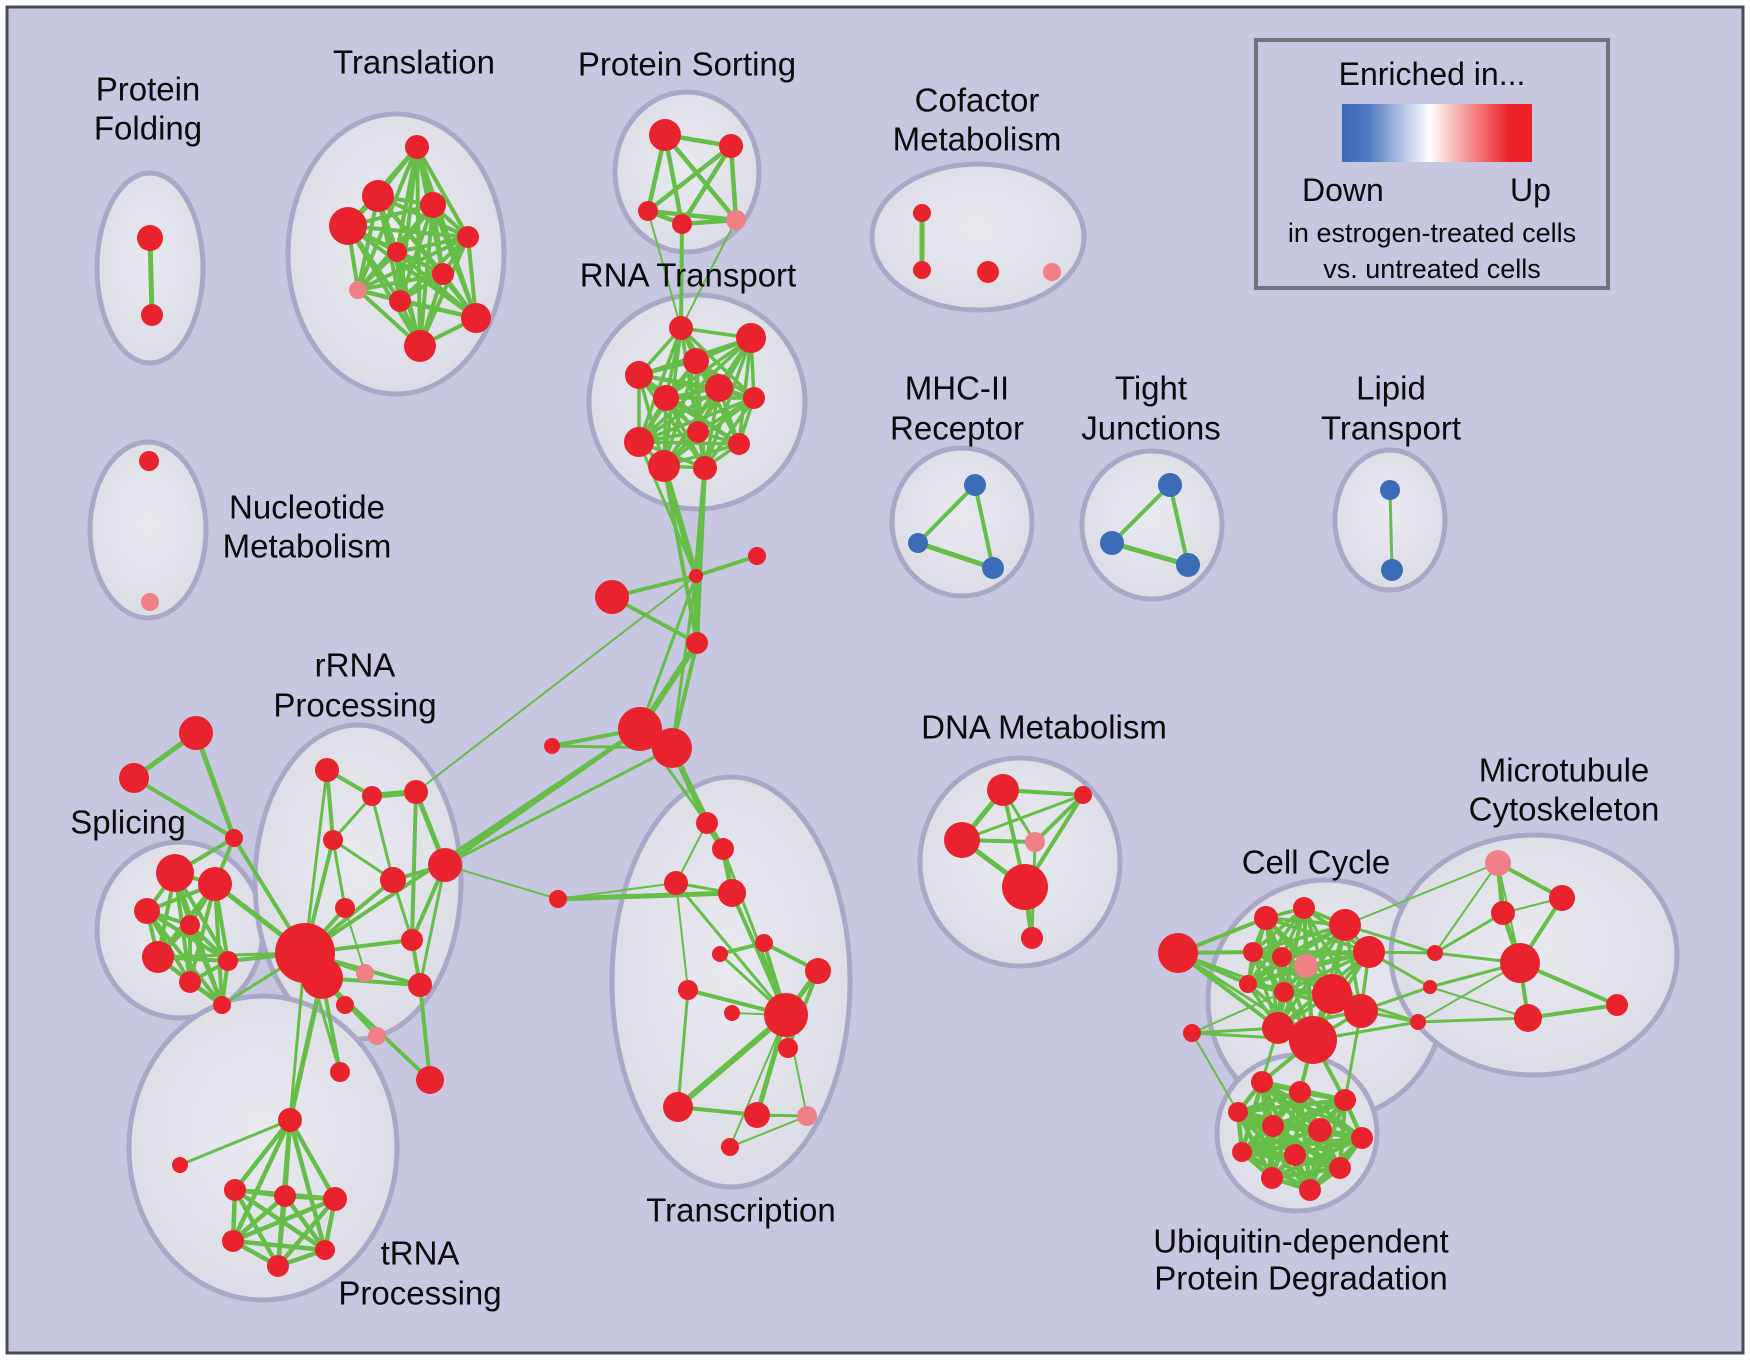  What do you see at coordinates (1418, 1022) in the screenshot?
I see `gene-set-node-j3` at bounding box center [1418, 1022].